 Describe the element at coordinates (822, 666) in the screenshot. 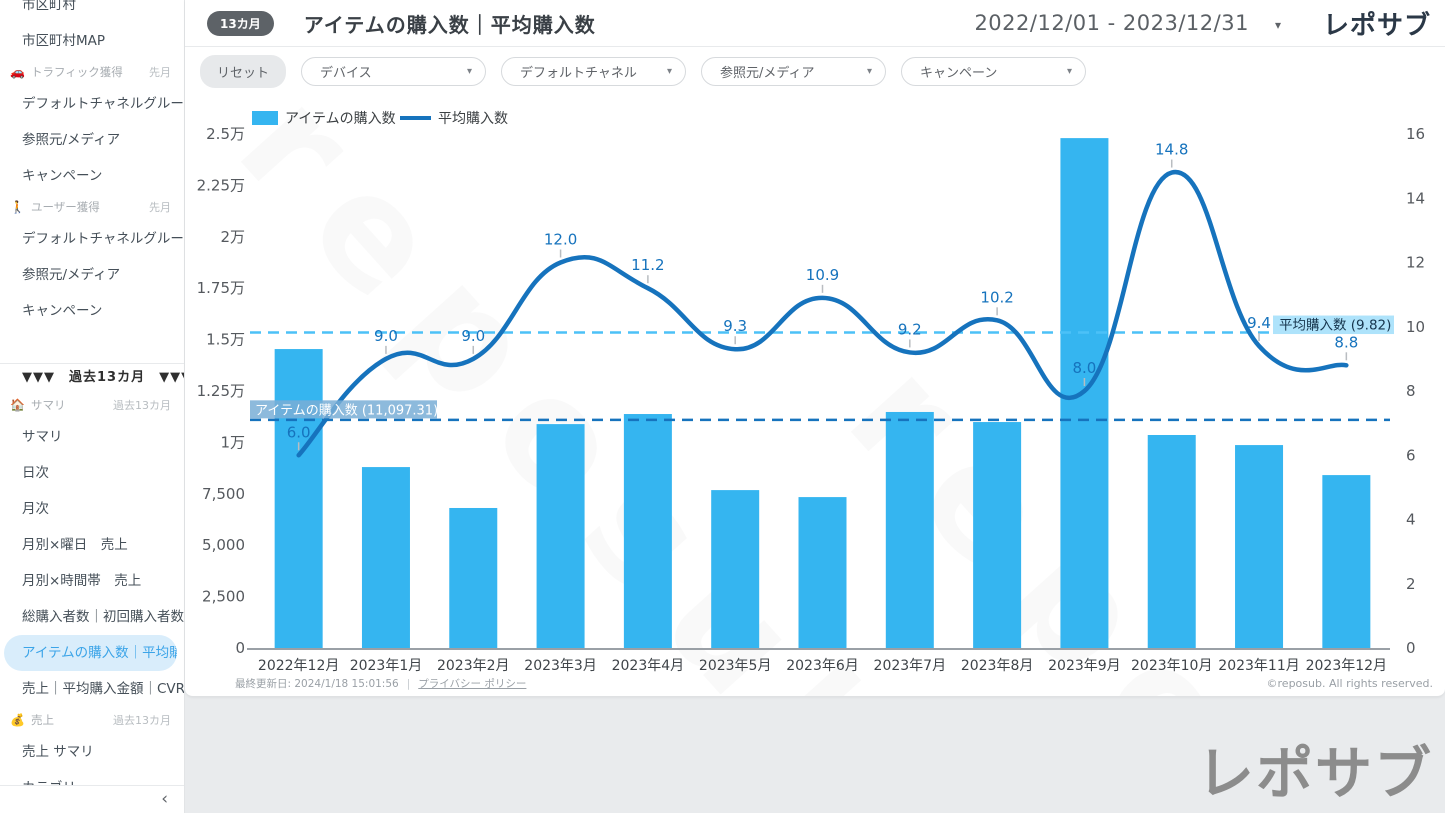

I see `x-axis-label: 2023年6月` at that location.